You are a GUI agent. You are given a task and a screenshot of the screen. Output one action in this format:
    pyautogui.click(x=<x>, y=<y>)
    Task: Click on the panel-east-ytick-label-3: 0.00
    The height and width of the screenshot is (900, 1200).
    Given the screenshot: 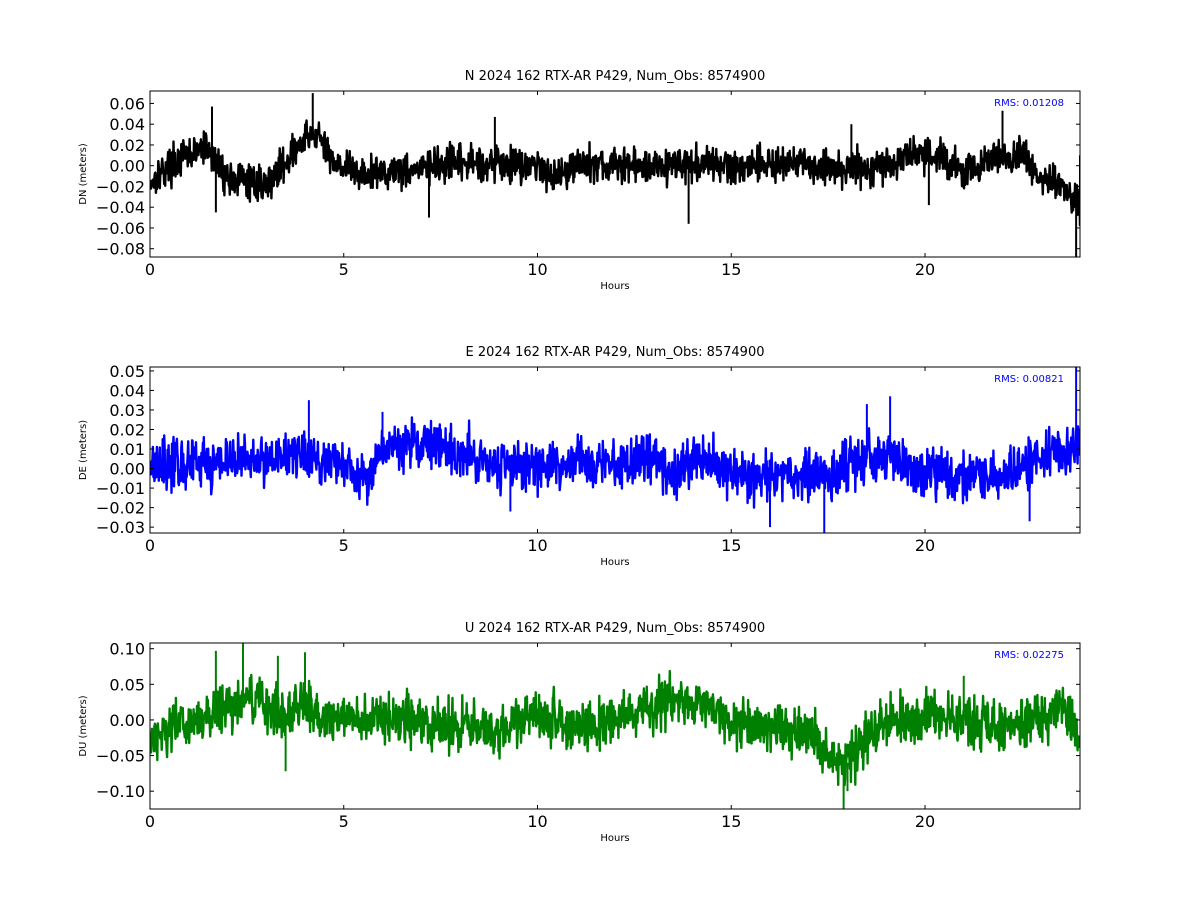 What is the action you would take?
    pyautogui.click(x=127, y=469)
    